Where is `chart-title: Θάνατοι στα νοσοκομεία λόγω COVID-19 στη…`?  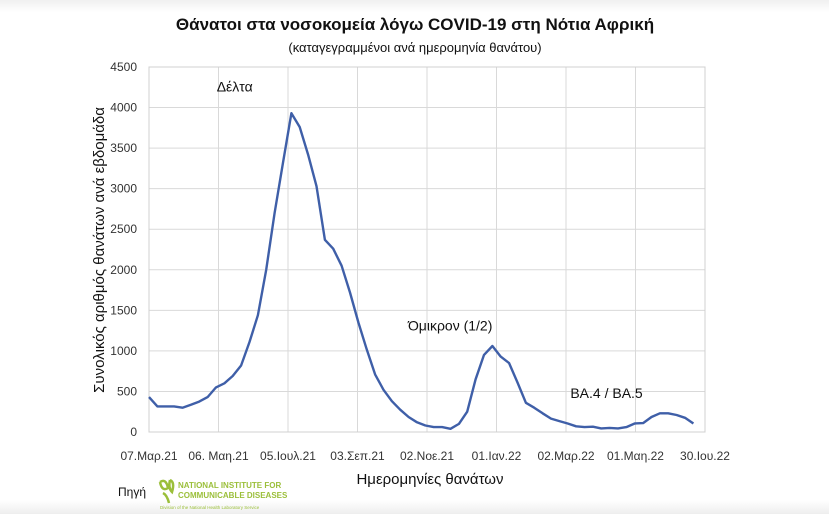 chart-title: Θάνατοι στα νοσοκομεία λόγω COVID-19 στη… is located at coordinates (415, 24).